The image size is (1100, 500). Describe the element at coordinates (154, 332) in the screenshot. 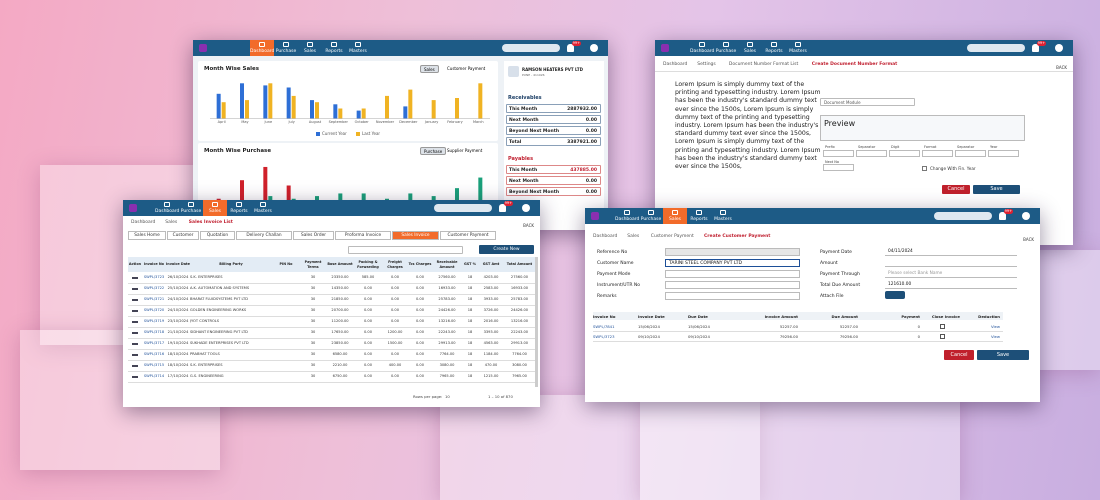

I see `table-cell: SWPL/3718` at that location.